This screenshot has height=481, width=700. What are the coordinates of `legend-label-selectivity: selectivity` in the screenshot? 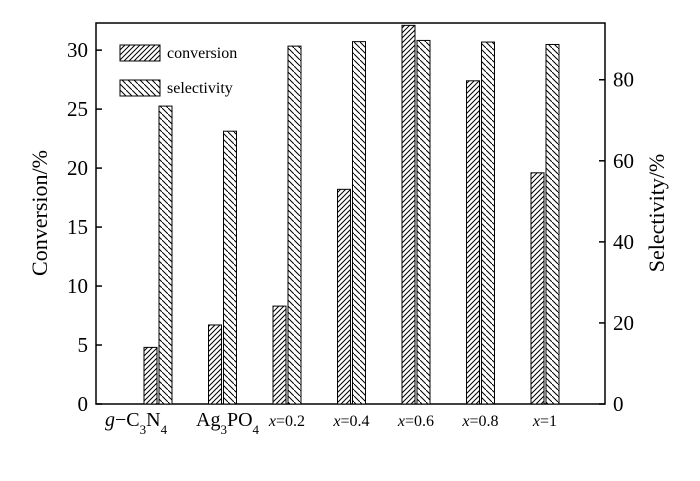 It's located at (200, 88).